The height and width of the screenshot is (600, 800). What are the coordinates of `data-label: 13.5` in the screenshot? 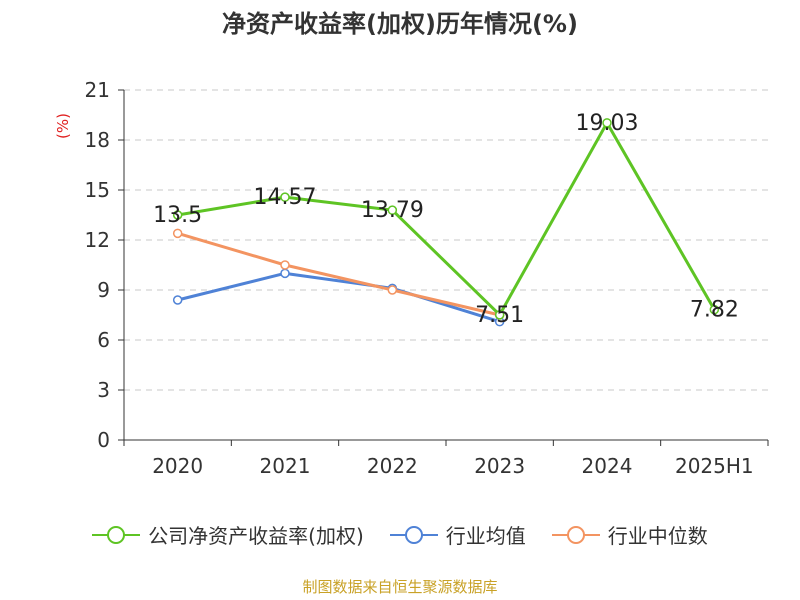 It's located at (177, 215).